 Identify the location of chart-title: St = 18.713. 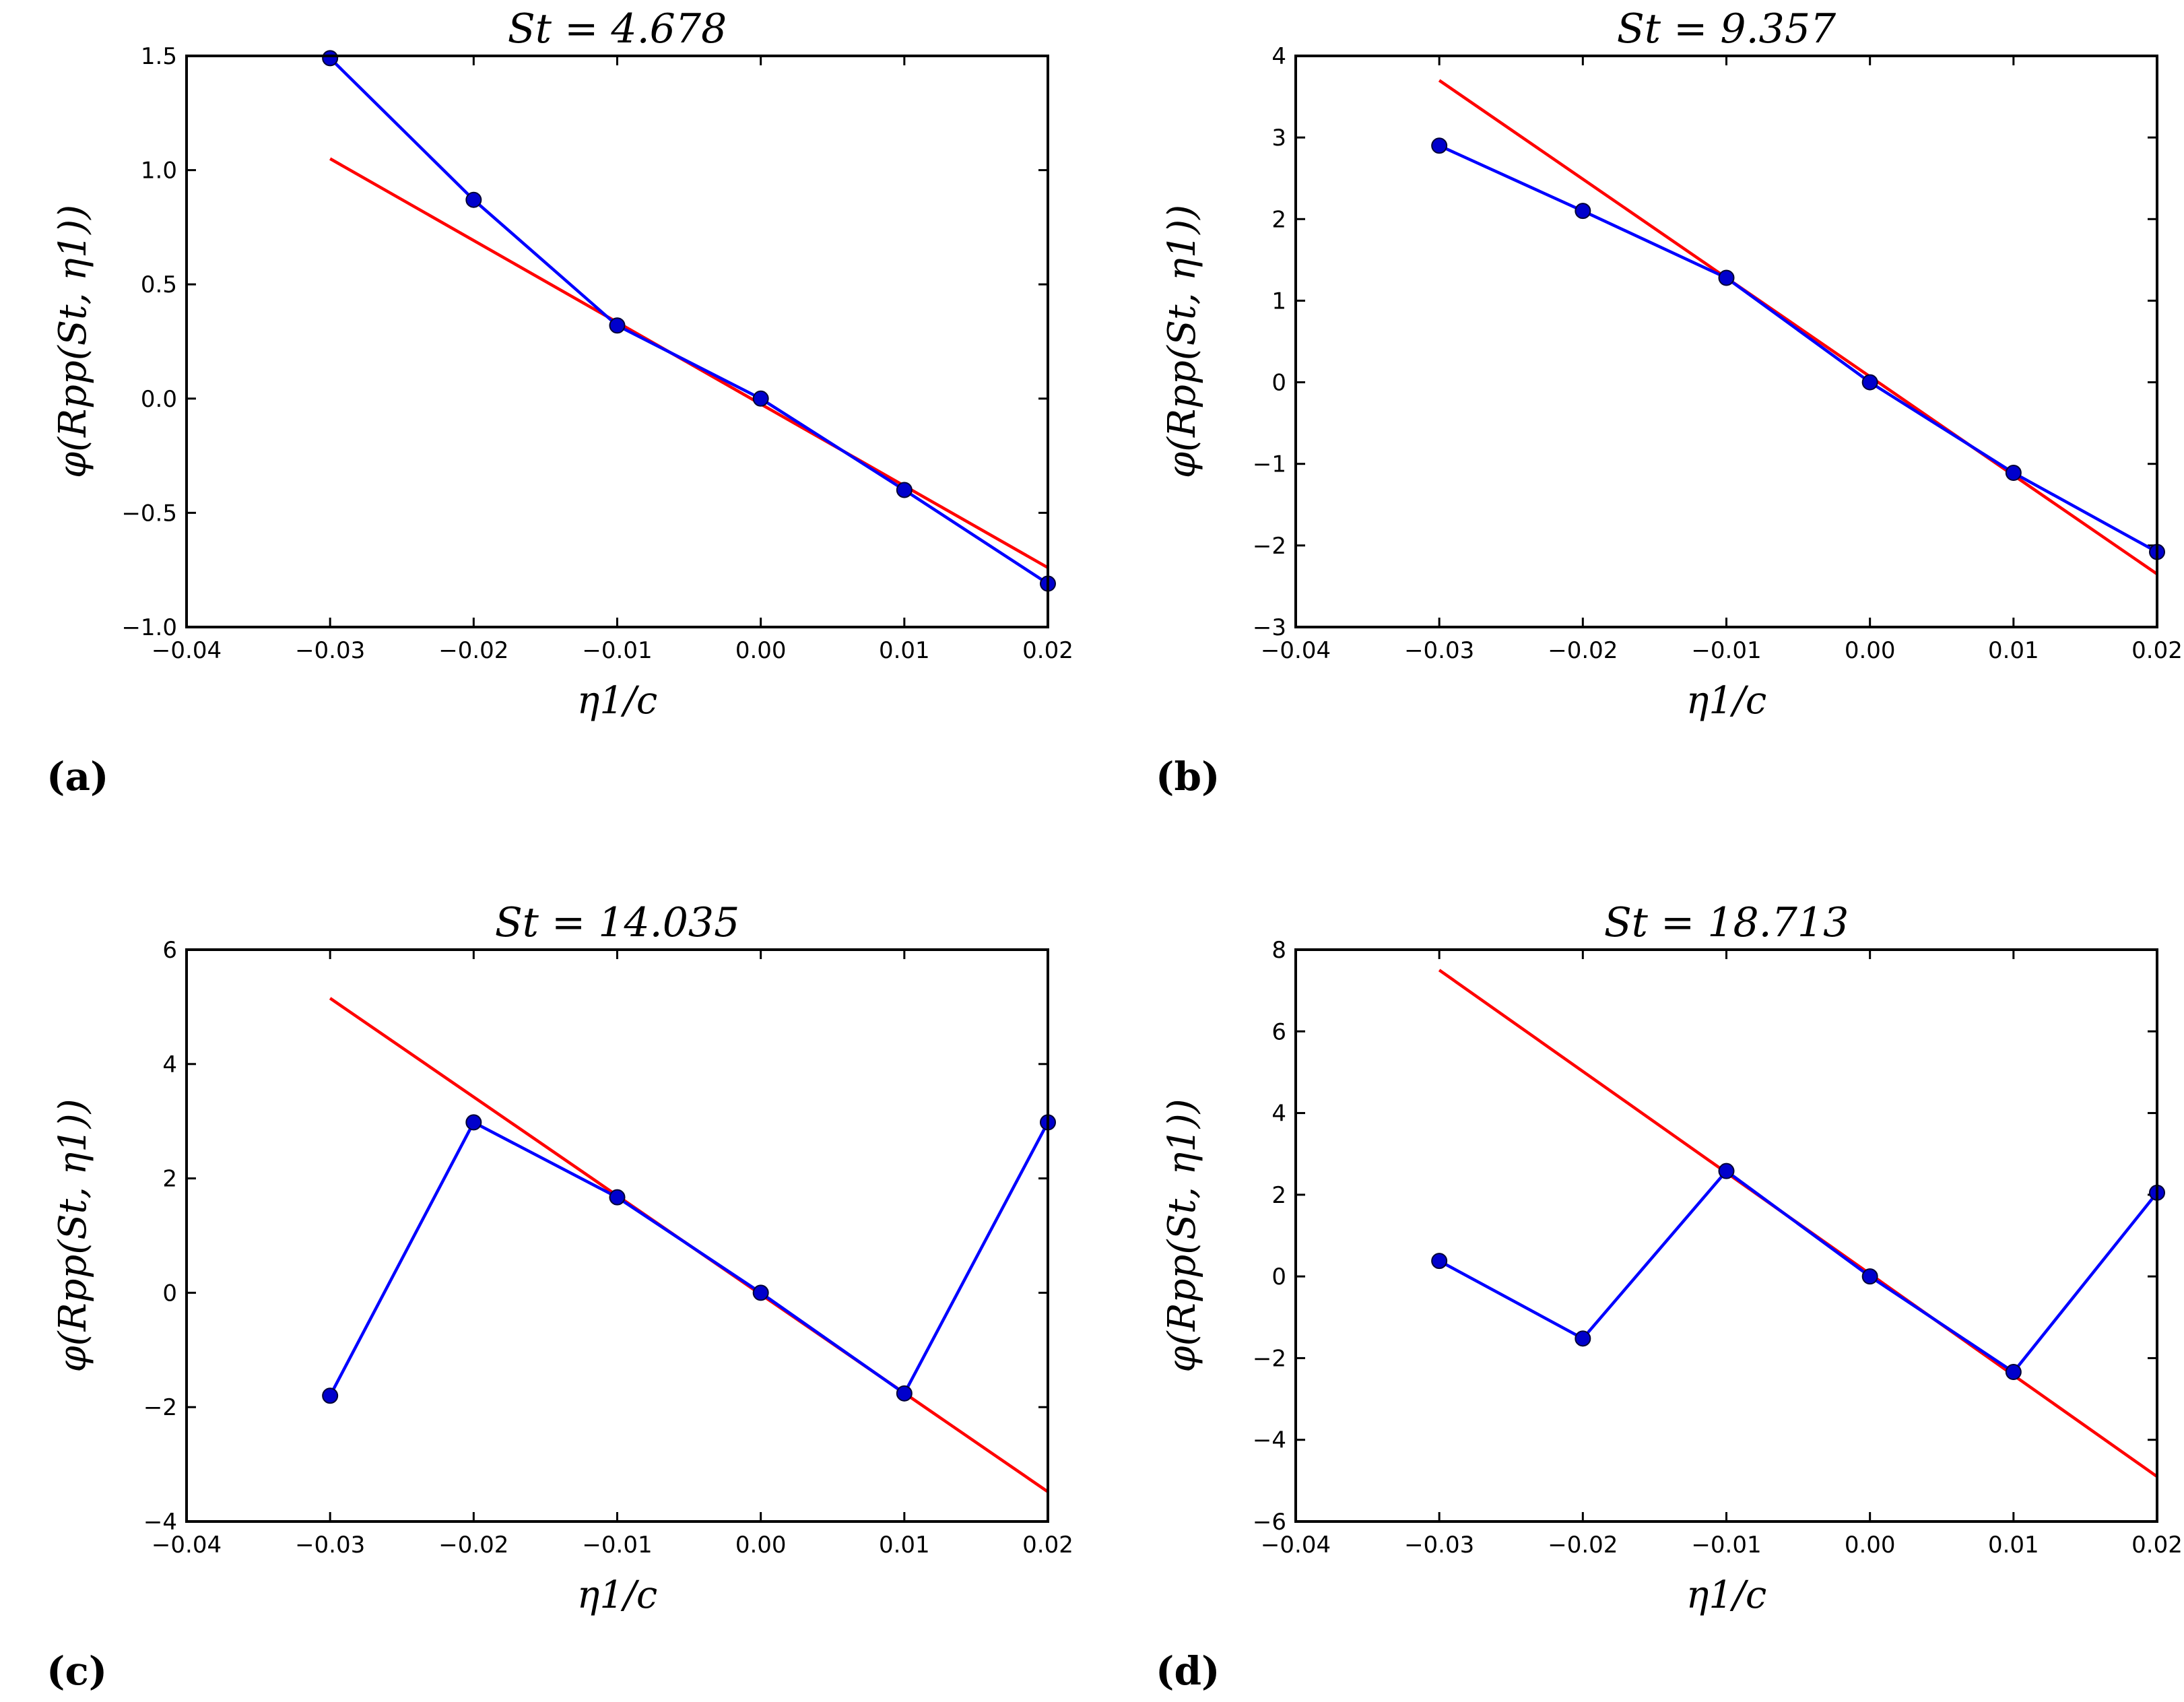
(1726, 922).